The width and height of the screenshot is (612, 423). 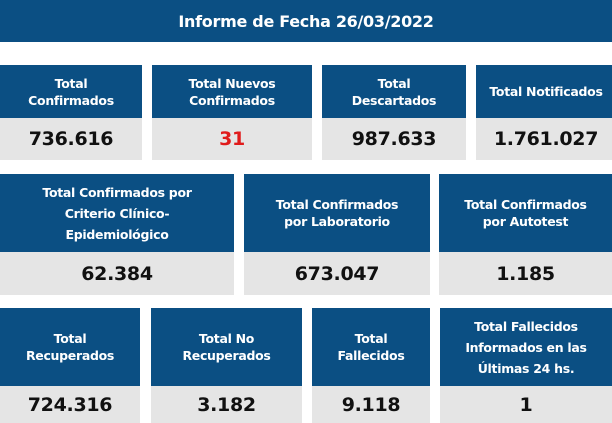 I want to click on card-total-notificados: Total Notificados 1.761.027, so click(x=544, y=112).